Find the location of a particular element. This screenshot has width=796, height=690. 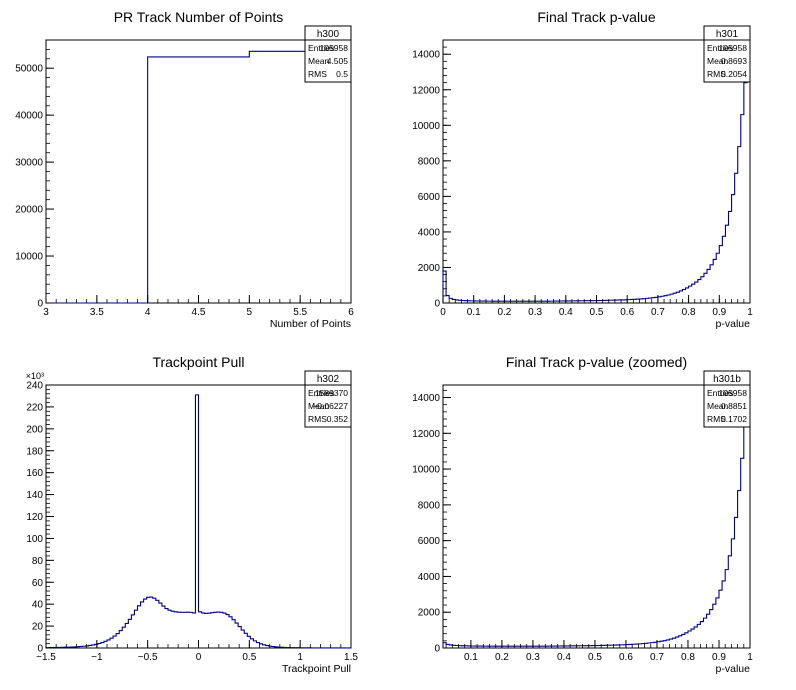

y-tick-label: 40000 is located at coordinates (29, 116).